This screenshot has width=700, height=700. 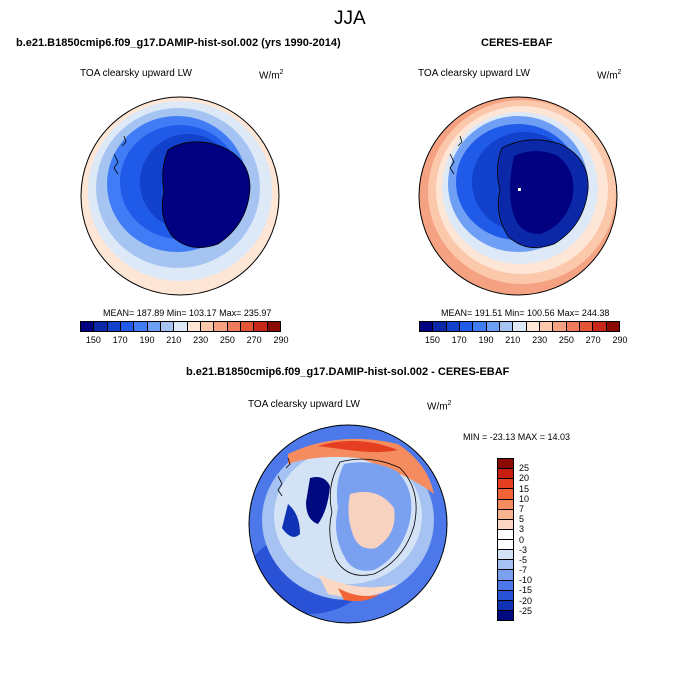 I want to click on diff-colorbar-tick-label: 15, so click(x=524, y=488).